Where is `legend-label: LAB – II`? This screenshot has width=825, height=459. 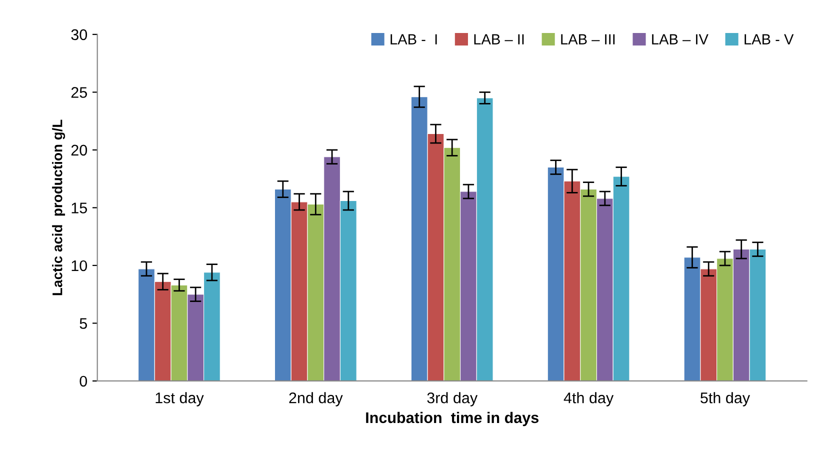 legend-label: LAB – II is located at coordinates (499, 39).